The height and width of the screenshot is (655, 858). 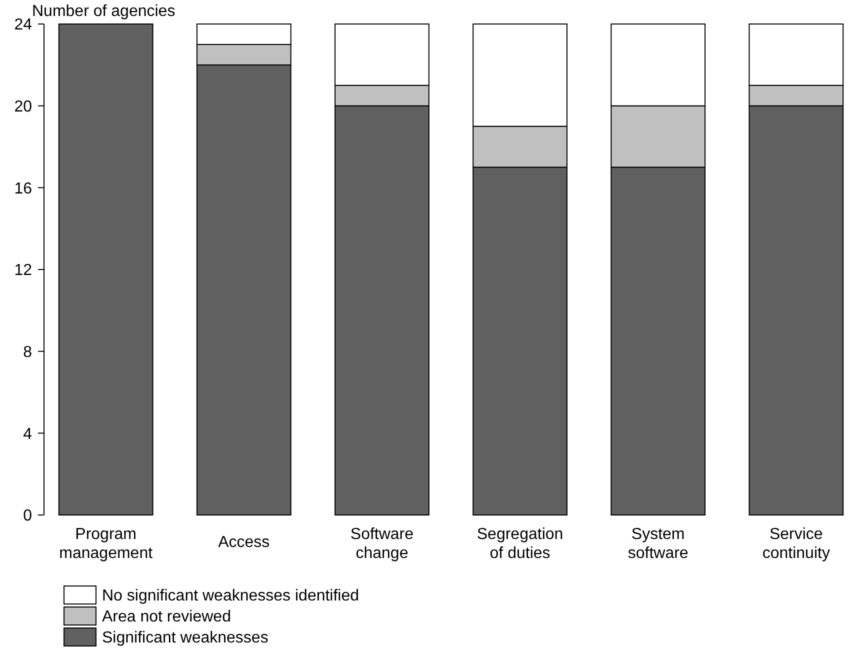 I want to click on x-tick-label: Software change, so click(x=382, y=544).